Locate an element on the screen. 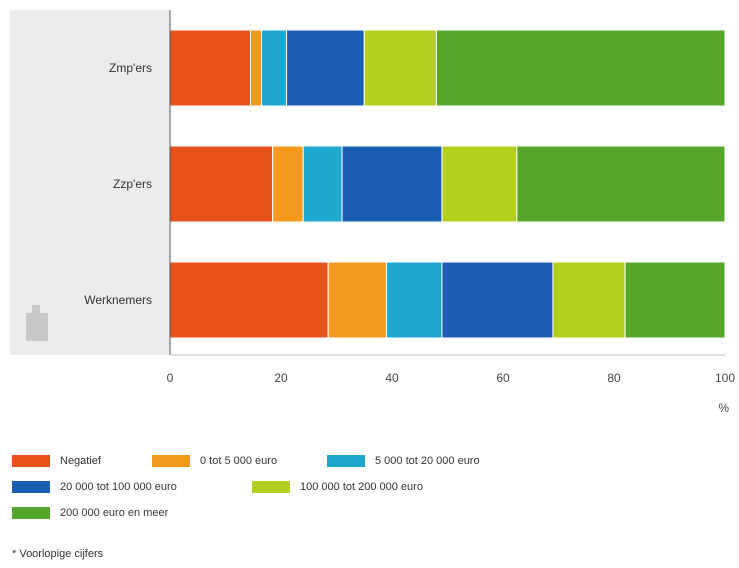 Image resolution: width=739 pixels, height=568 pixels. x-ticks: 0 20 40 60 80 100 is located at coordinates (451, 378).